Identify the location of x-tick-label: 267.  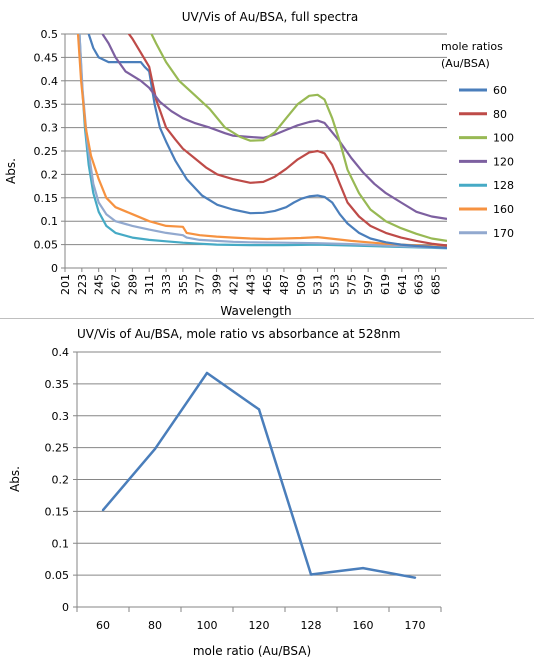
(116, 284).